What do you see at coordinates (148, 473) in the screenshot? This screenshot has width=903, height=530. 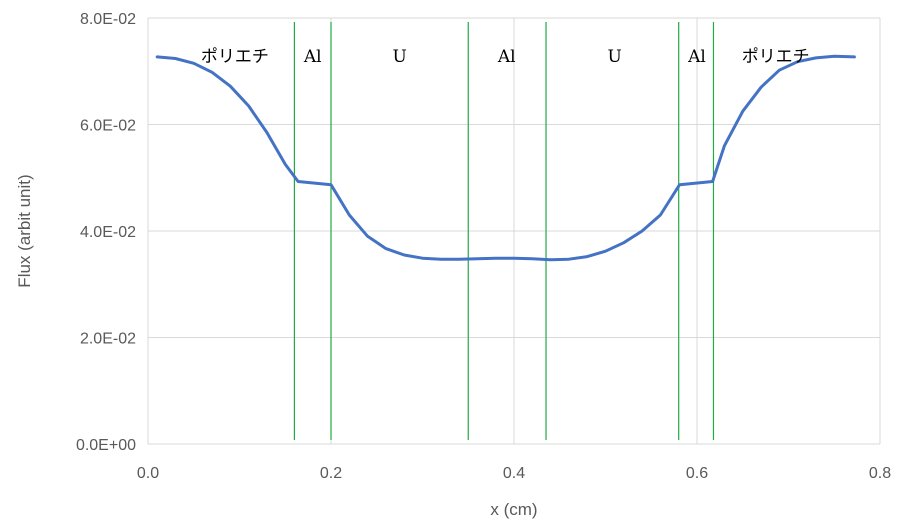 I see `x-tick-label: 0.0` at bounding box center [148, 473].